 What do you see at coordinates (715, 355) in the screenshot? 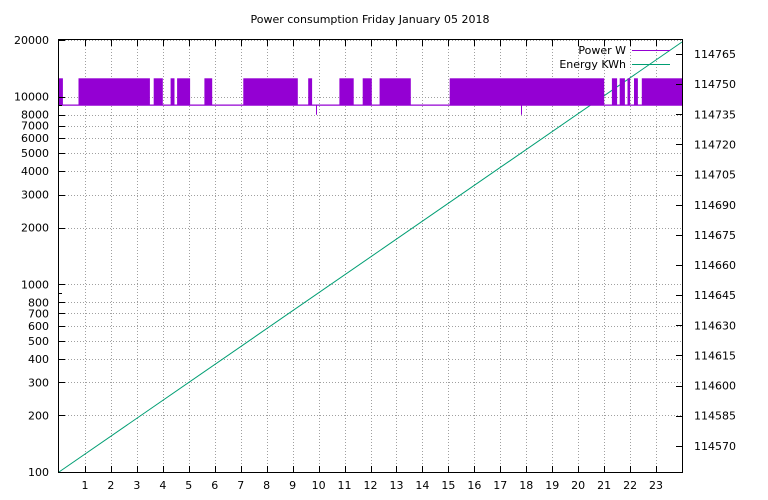
I see `y-right-tick-label: 114615` at bounding box center [715, 355].